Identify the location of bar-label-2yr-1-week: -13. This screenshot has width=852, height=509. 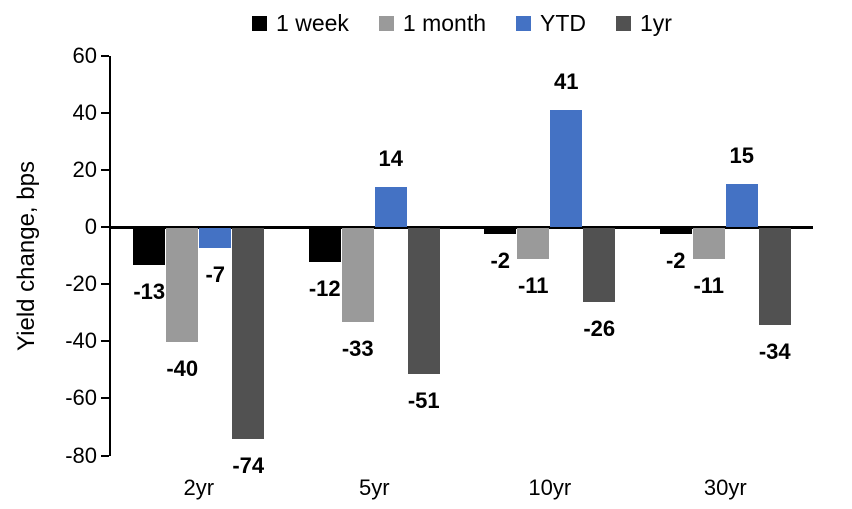
(149, 292).